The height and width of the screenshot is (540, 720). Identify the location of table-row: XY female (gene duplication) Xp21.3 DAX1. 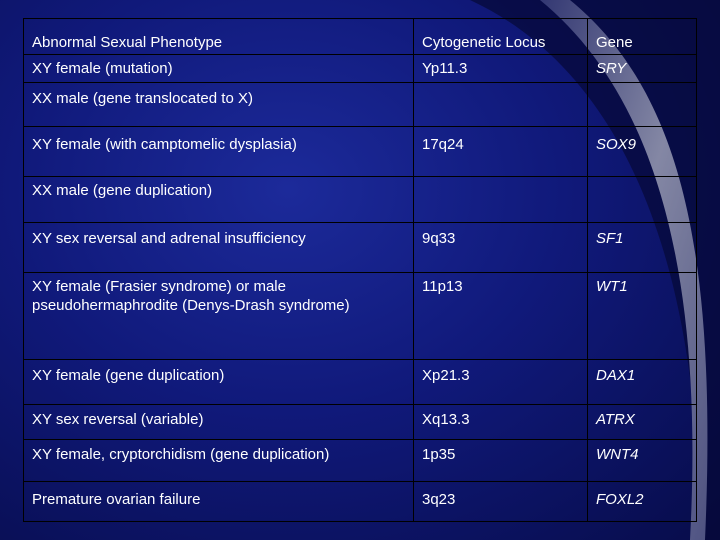
(360, 382).